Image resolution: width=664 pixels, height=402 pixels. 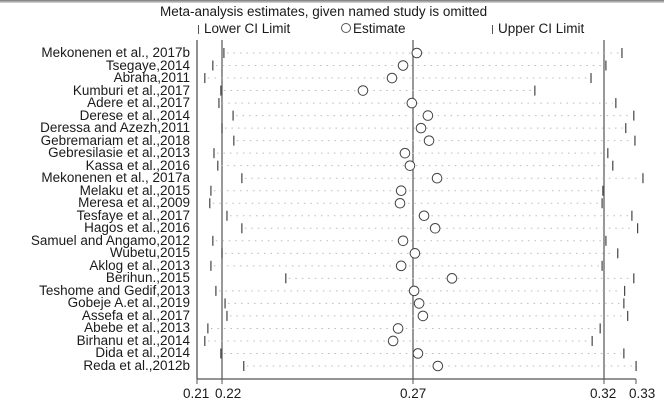 I want to click on upper-ci-bar-icon, so click(x=492, y=29).